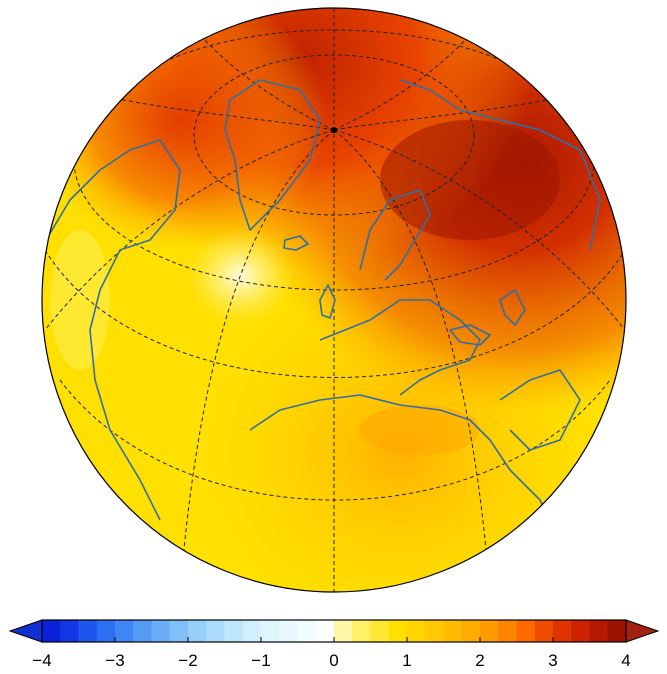  I want to click on scandinavia-coast, so click(395, 235).